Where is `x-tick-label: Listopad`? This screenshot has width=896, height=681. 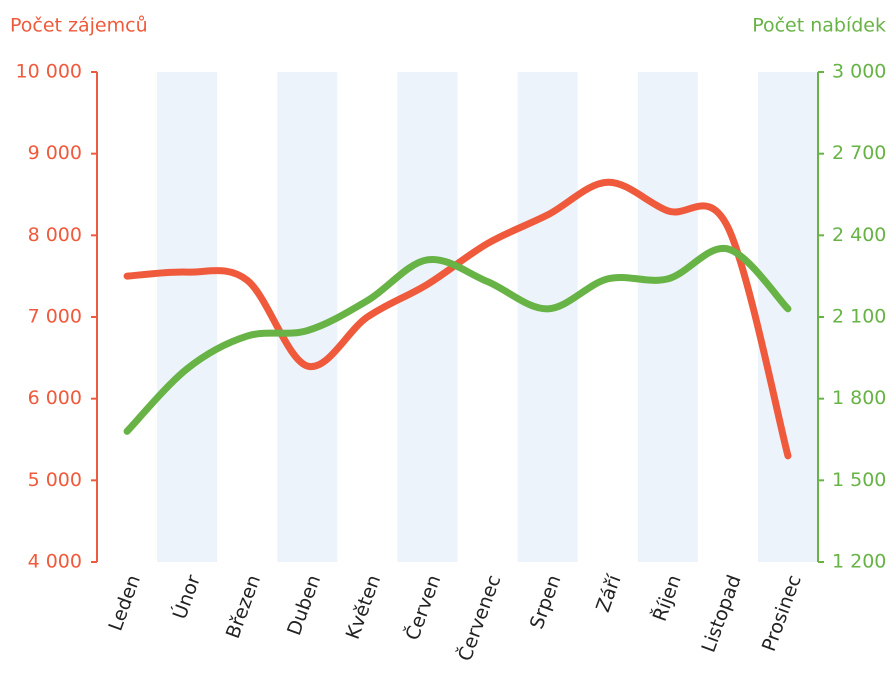
x-tick-label: Listopad is located at coordinates (721, 613).